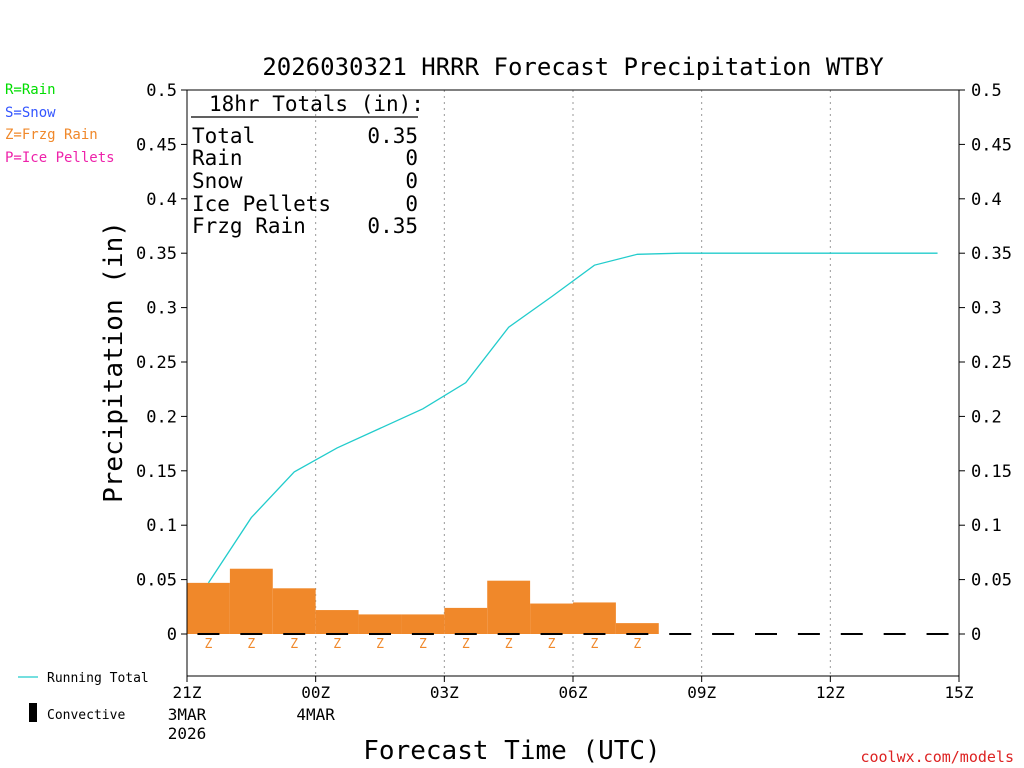  I want to click on y-tick-label-left-9: 0.45, so click(156, 145).